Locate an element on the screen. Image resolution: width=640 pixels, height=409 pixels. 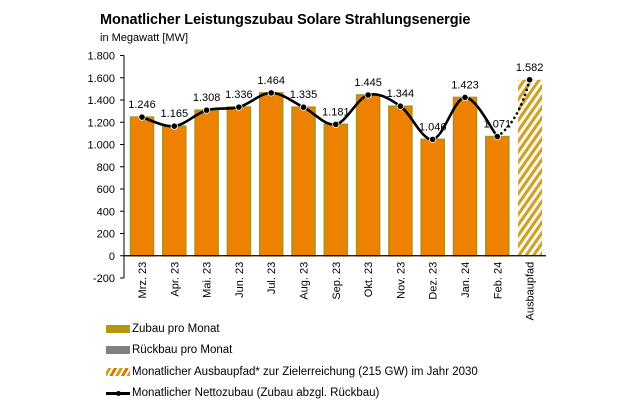
category-label: Jan. 24 is located at coordinates (466, 280).